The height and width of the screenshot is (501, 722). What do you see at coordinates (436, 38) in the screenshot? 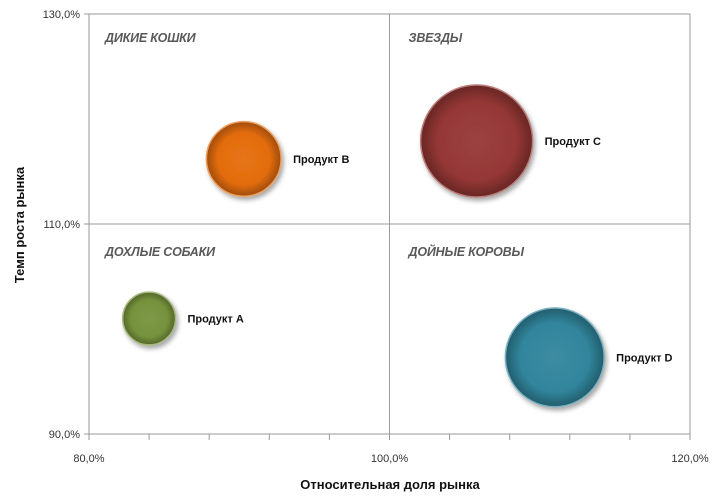
I see `quadrant-label: ЗВЕЗДЫ` at bounding box center [436, 38].